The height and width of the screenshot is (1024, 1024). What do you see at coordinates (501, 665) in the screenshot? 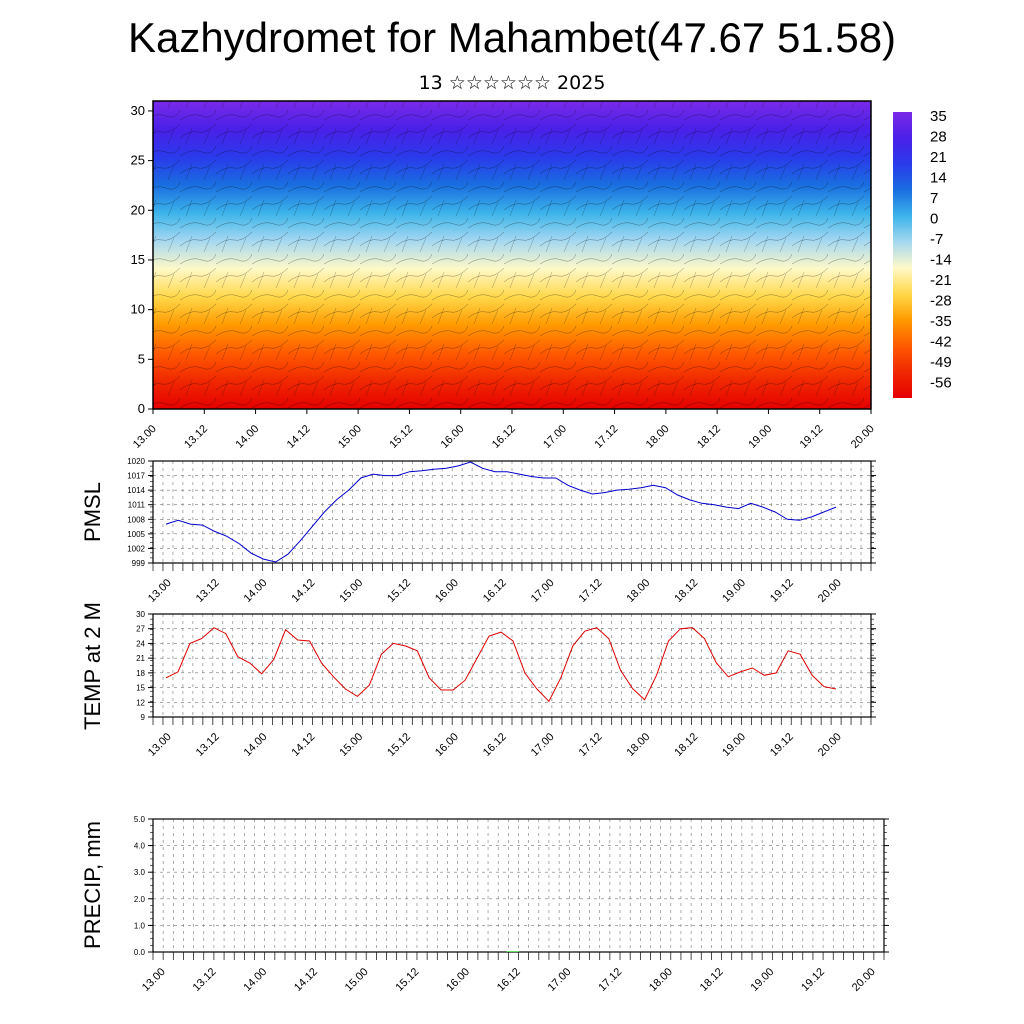
I see `temp-line` at bounding box center [501, 665].